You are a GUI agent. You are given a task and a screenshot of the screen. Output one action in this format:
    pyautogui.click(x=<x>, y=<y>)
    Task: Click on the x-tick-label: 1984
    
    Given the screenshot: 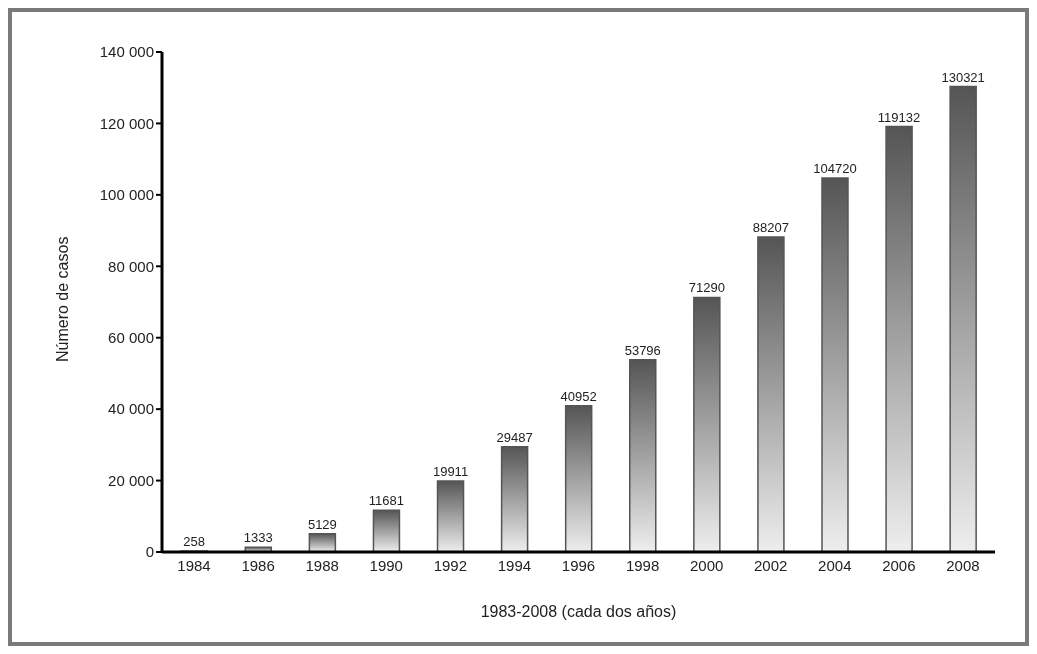 What is the action you would take?
    pyautogui.click(x=194, y=565)
    